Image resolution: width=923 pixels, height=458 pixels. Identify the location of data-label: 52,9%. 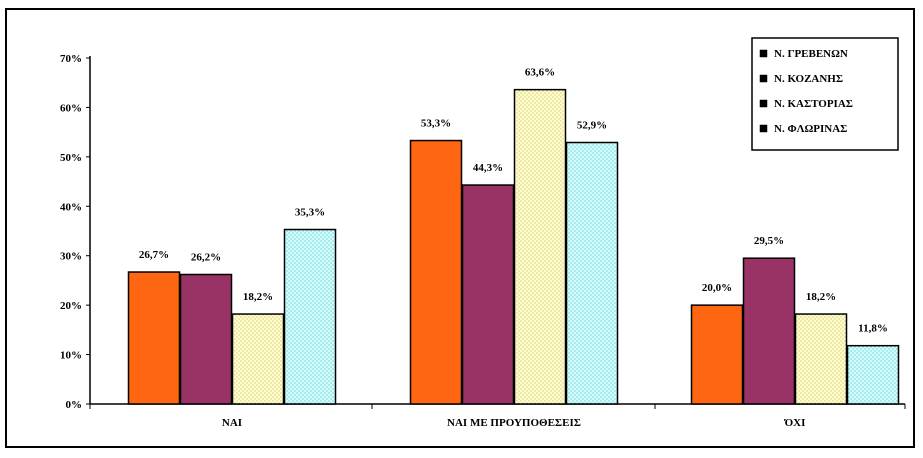
(592, 126).